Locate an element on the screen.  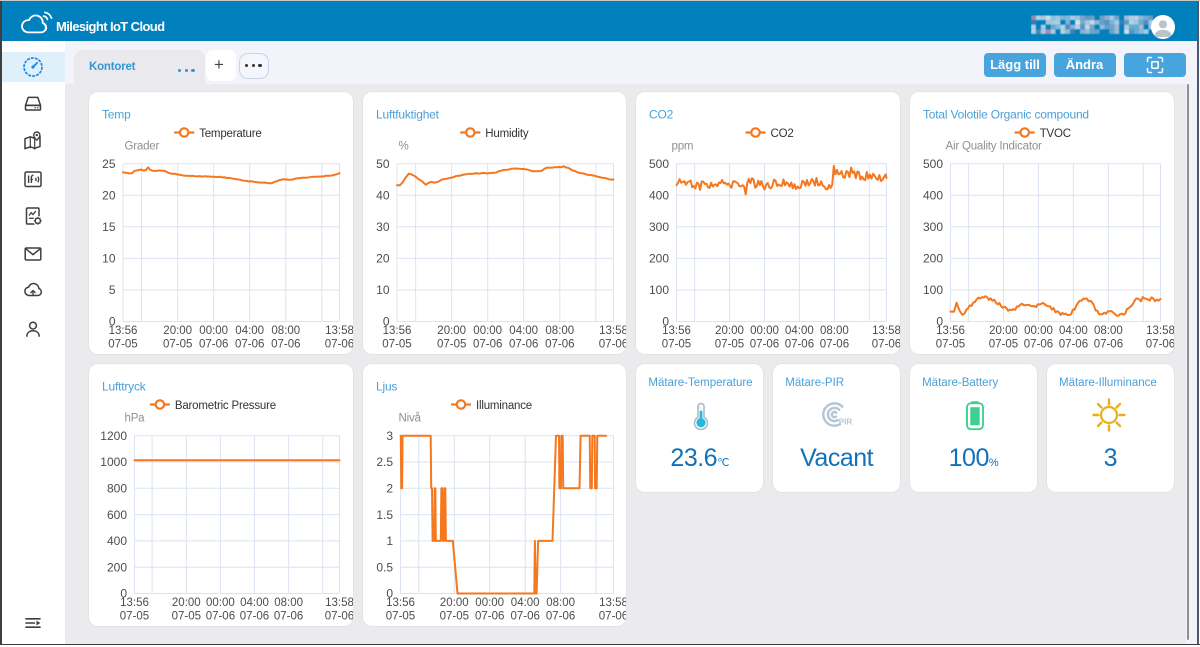
svg-text: Grader is located at coordinates (142, 147).